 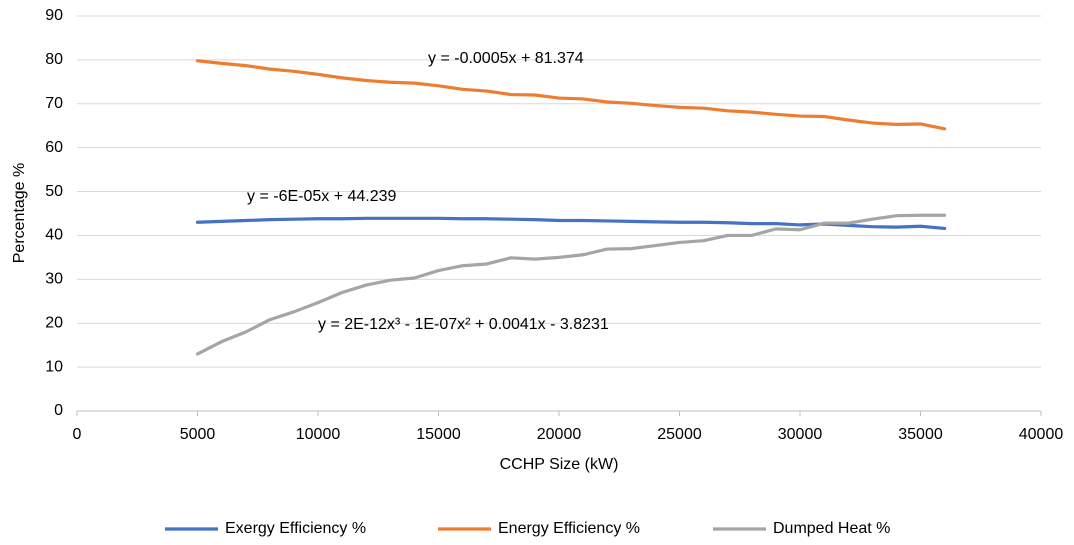 What do you see at coordinates (198, 434) in the screenshot?
I see `x-tick-label: 5000` at bounding box center [198, 434].